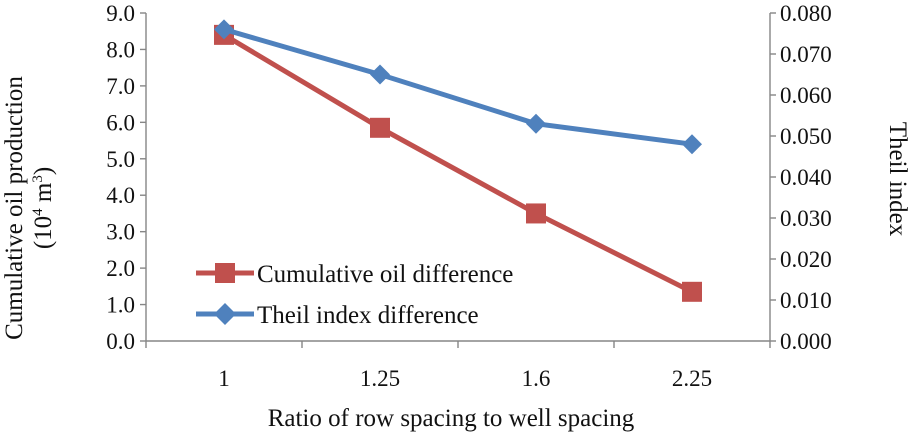 This screenshot has width=910, height=436. Describe the element at coordinates (692, 378) in the screenshot. I see `x-tick-label: 2.25` at that location.